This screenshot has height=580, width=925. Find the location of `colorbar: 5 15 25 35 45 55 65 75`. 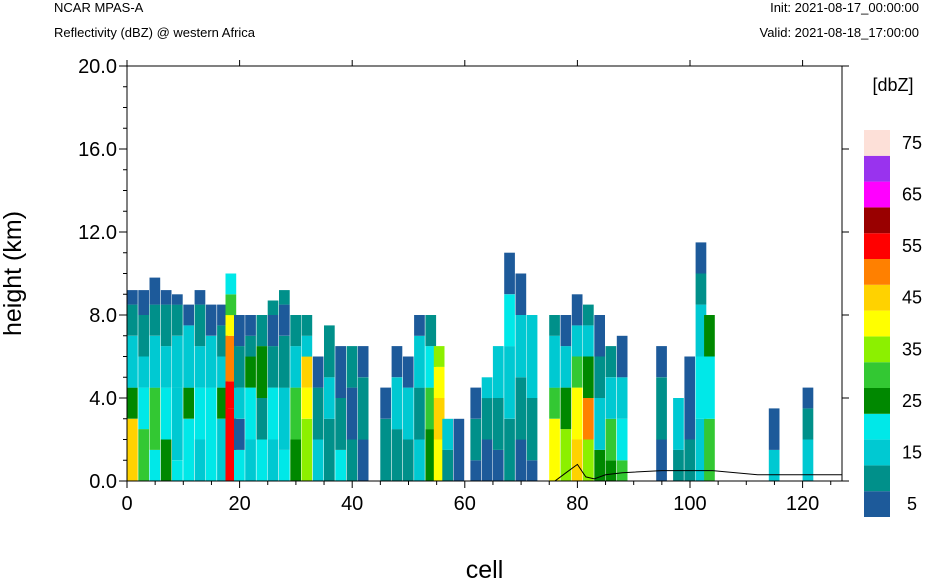

colorbar: 5 15 25 35 45 55 65 75 is located at coordinates (893, 323).